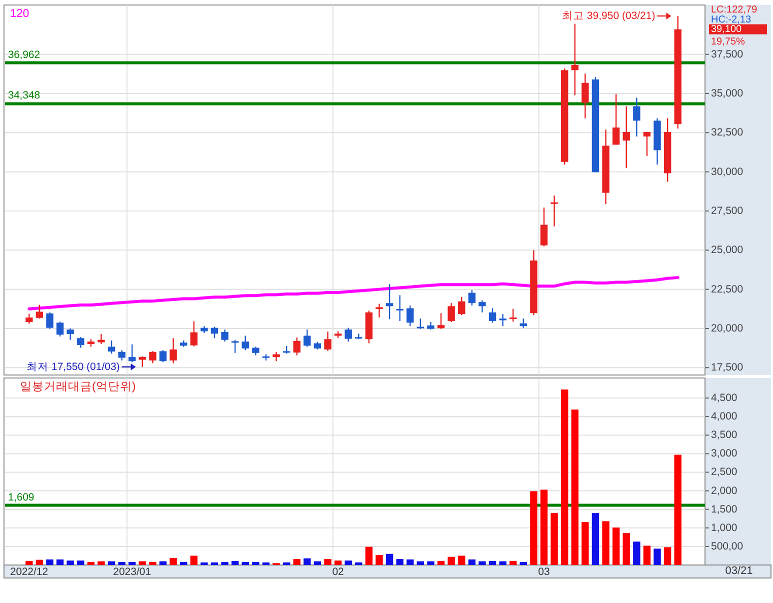  Describe the element at coordinates (724, 528) in the screenshot. I see `y-tick-label: 1,000` at that location.